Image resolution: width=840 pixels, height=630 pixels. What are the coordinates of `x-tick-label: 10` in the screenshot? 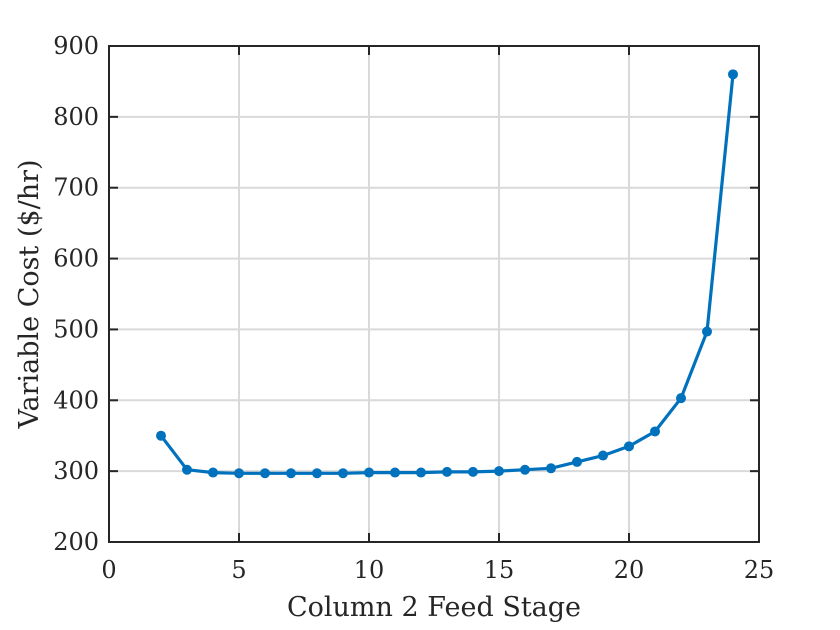 It's located at (369, 570).